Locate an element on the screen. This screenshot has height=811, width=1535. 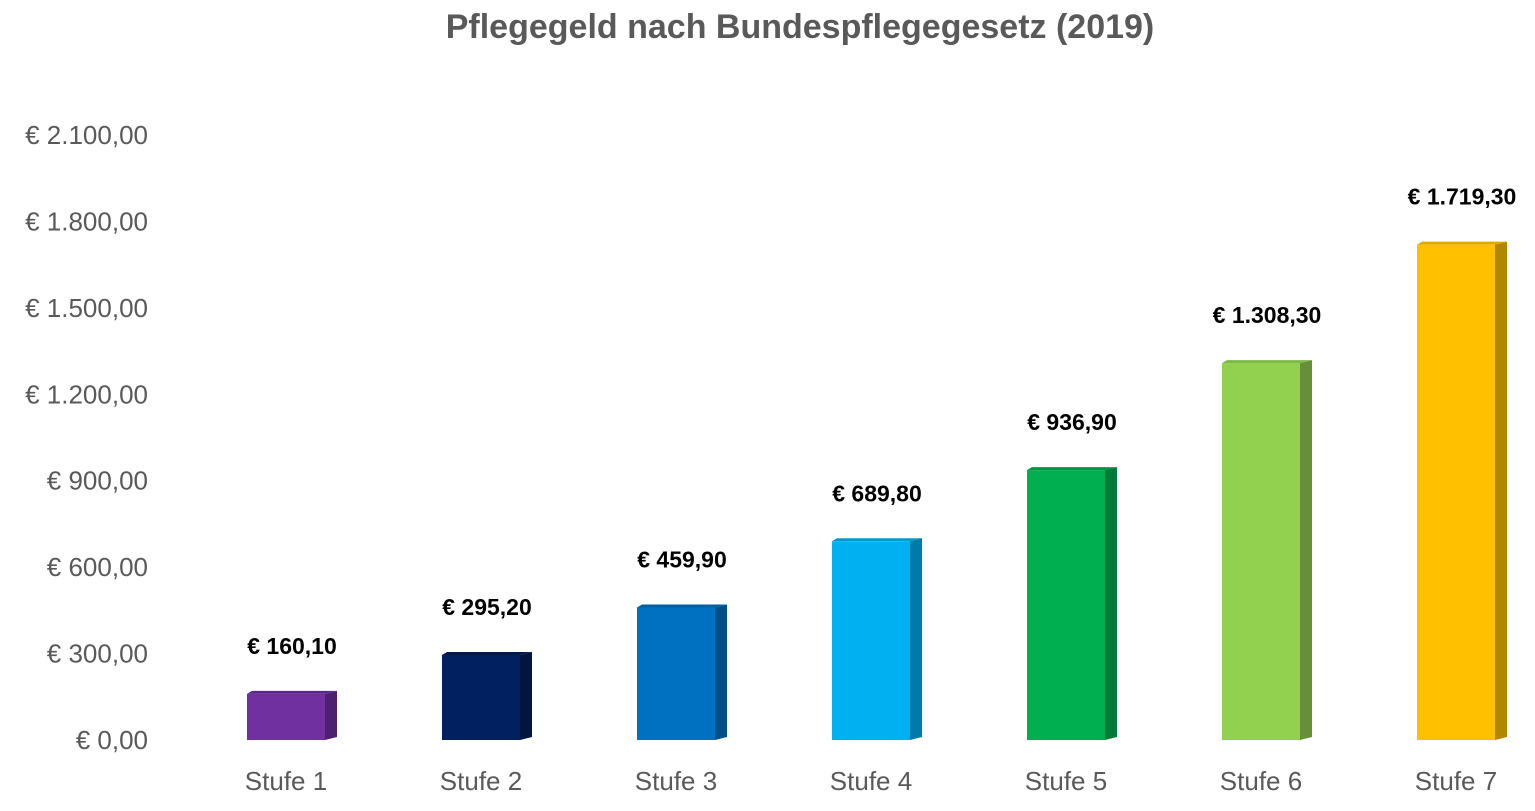
x-tick-label: Stufe 1 is located at coordinates (286, 781).